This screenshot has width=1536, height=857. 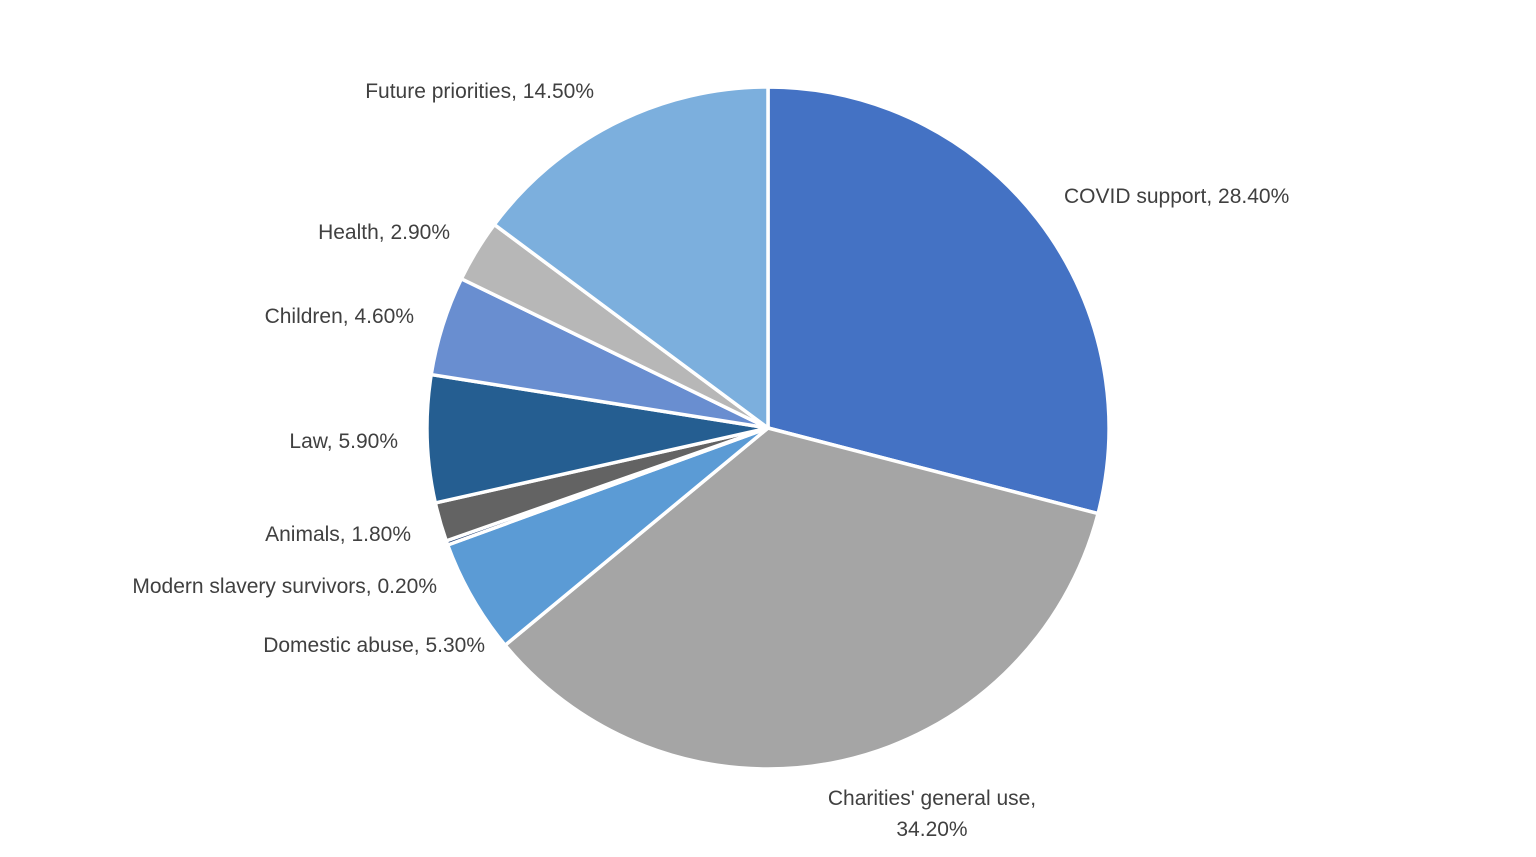 What do you see at coordinates (932, 798) in the screenshot?
I see `slice-label-line-1: Charities' general use,` at bounding box center [932, 798].